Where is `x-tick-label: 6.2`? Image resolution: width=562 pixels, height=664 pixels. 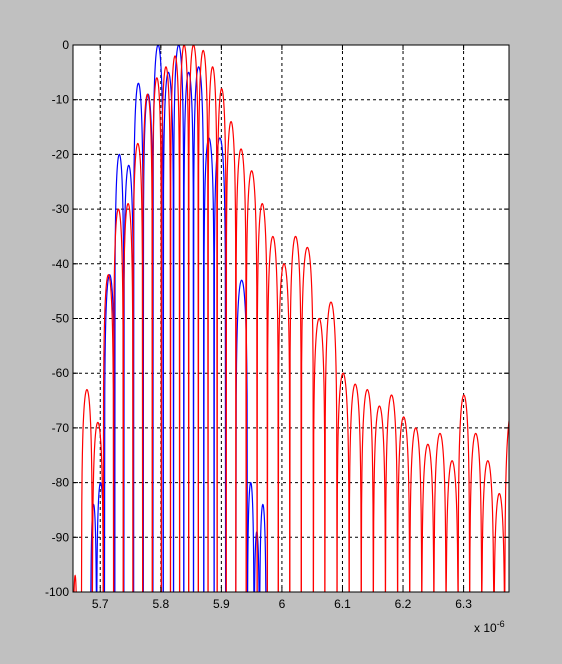
x-tick-label: 6.2 is located at coordinates (403, 604).